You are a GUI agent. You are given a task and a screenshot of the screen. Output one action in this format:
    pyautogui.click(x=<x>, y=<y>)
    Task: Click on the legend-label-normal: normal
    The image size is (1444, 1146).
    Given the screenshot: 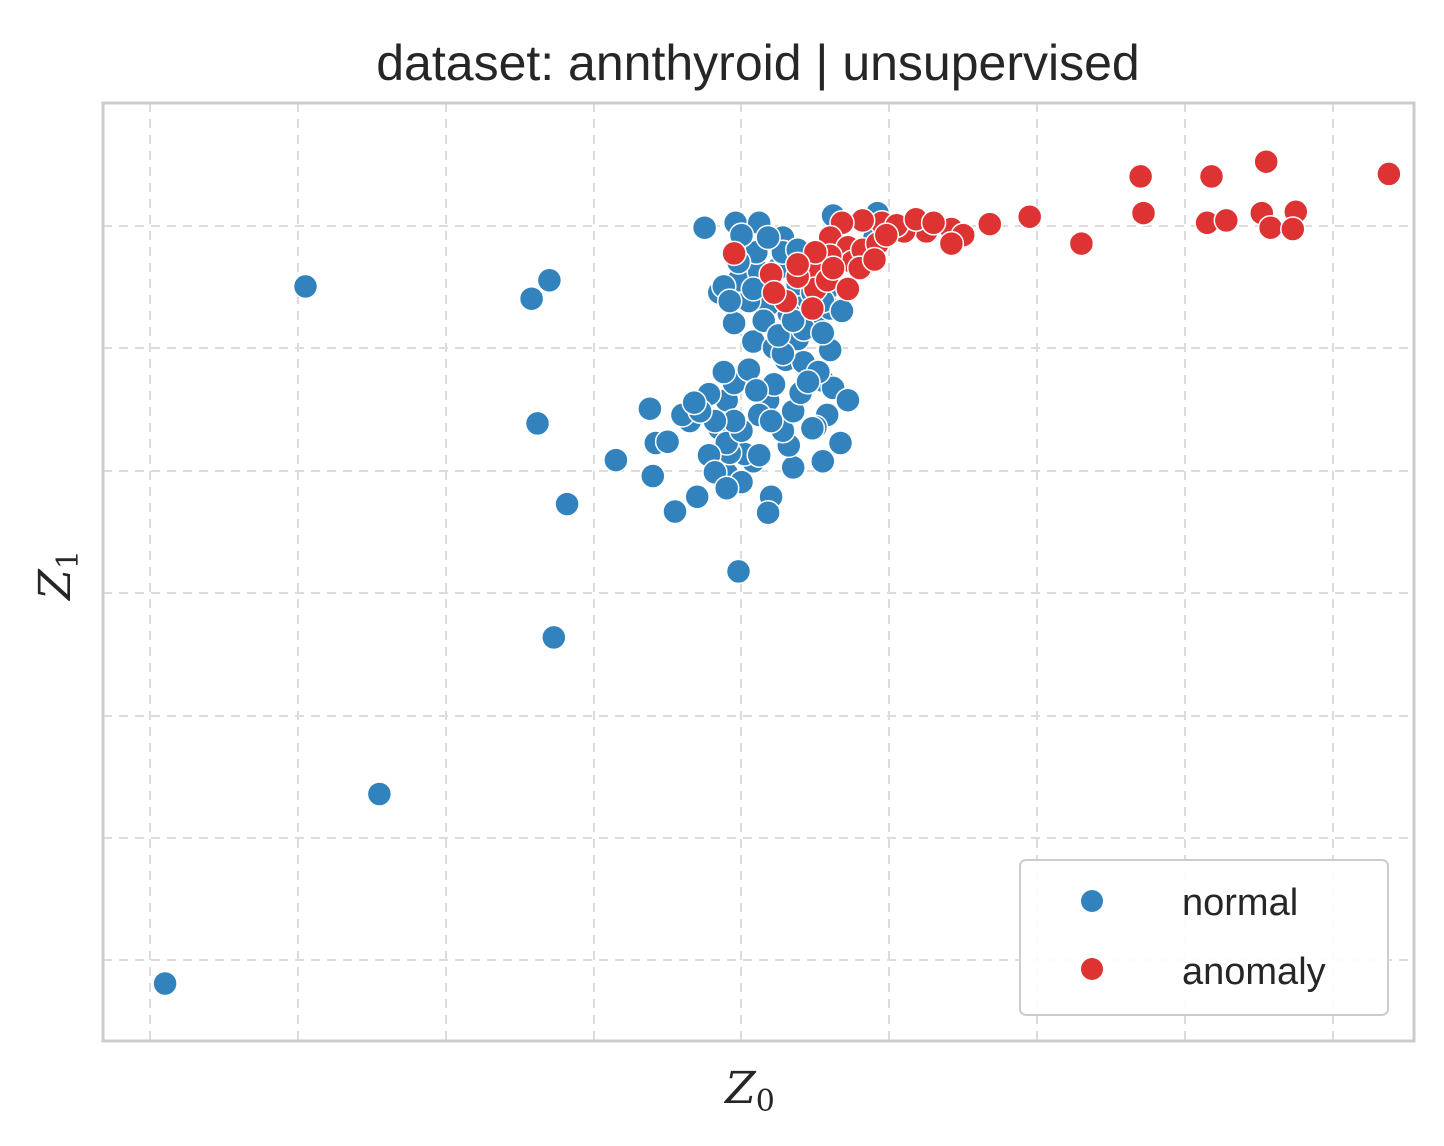 What is the action you would take?
    pyautogui.click(x=1240, y=903)
    